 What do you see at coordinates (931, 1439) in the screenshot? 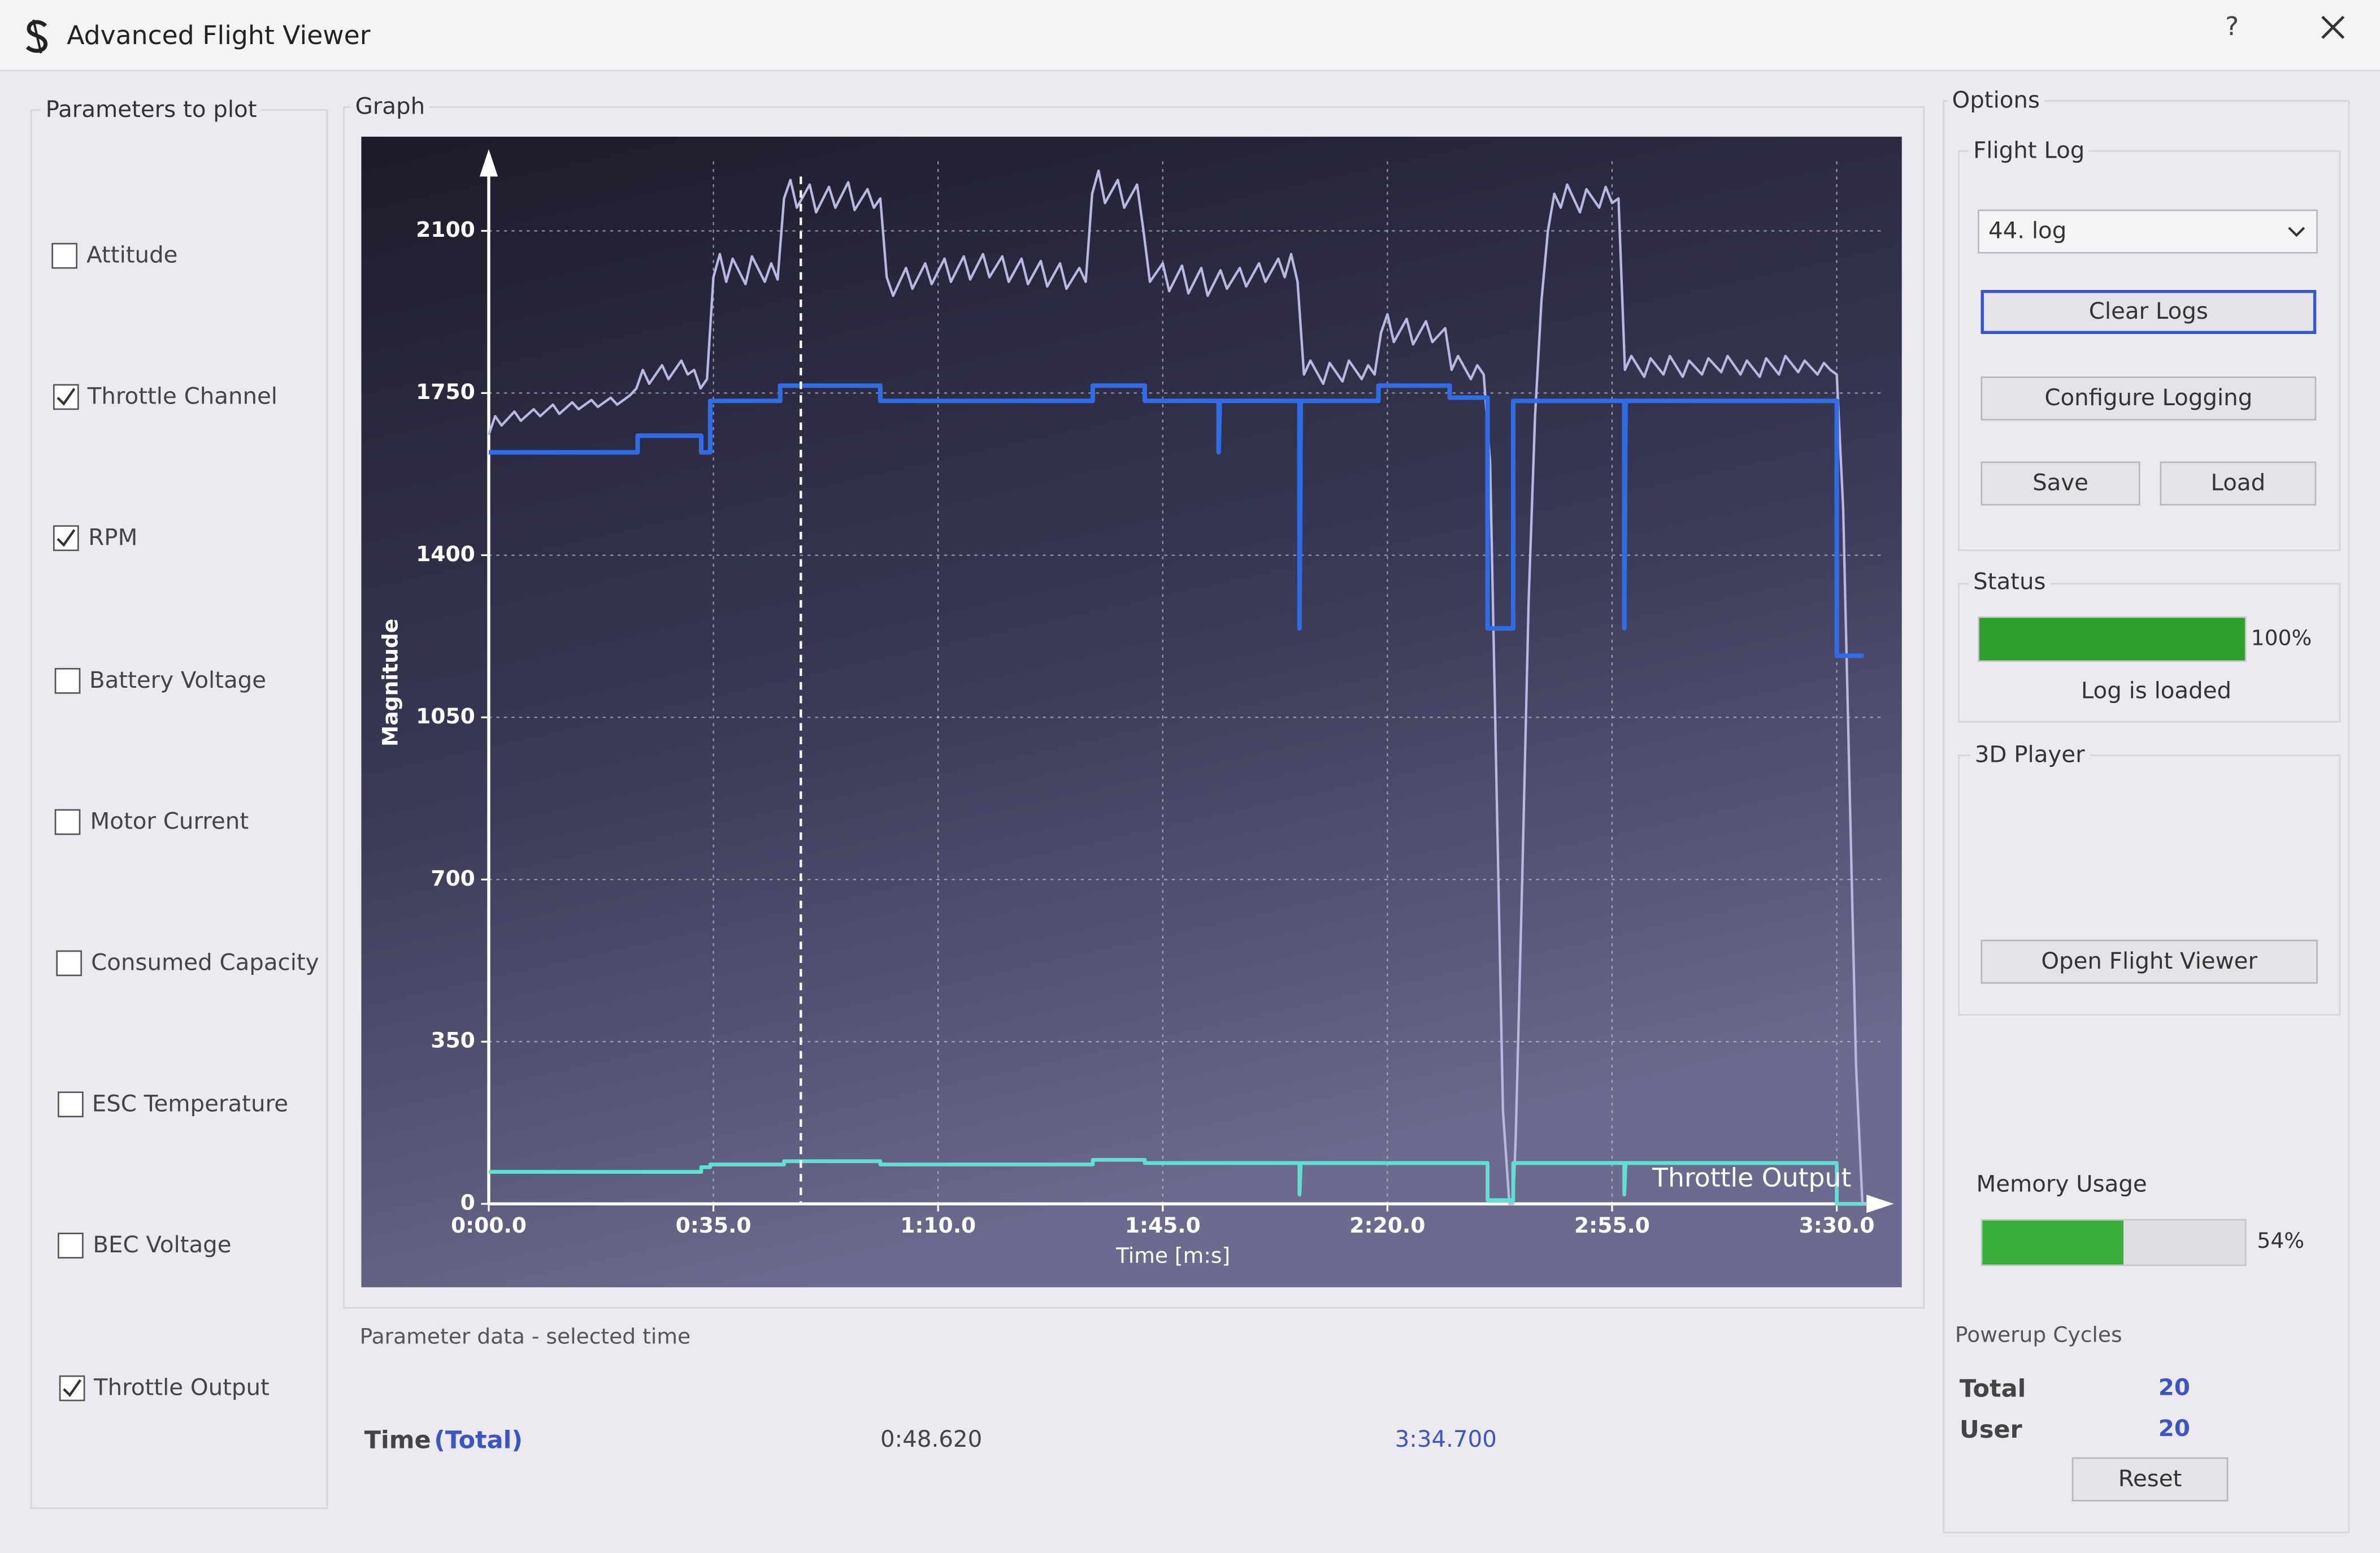
I see `selected-time: 0:48.620` at bounding box center [931, 1439].